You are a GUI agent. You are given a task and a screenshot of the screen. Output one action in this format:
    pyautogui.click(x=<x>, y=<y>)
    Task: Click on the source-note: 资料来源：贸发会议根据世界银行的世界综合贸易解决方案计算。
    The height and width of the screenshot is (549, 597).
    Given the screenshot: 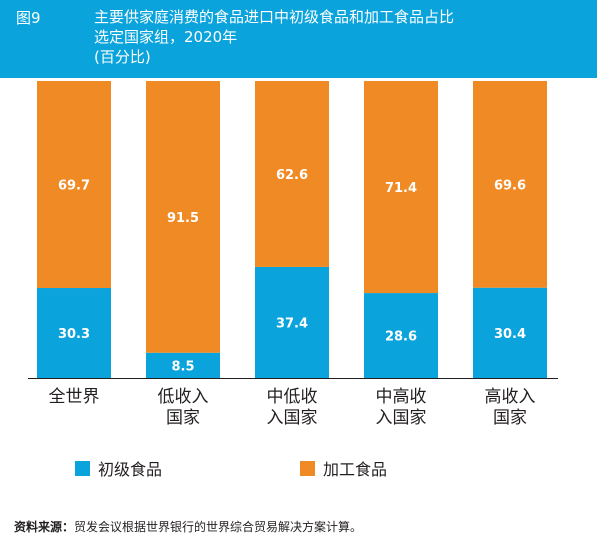 What is the action you would take?
    pyautogui.click(x=188, y=526)
    